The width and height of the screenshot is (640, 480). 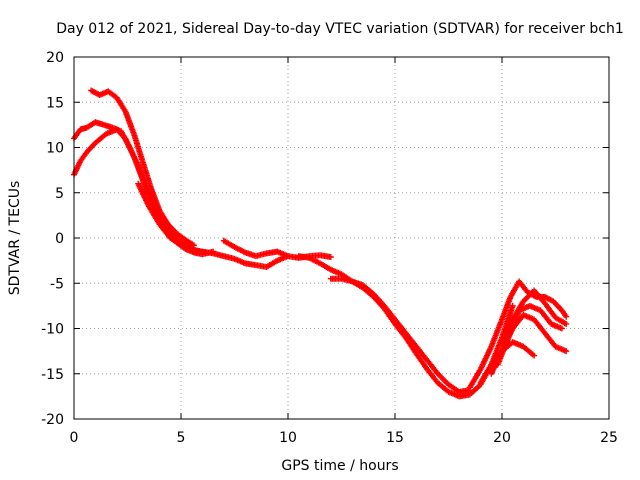 I want to click on y-tick-label: 5, so click(x=59, y=194).